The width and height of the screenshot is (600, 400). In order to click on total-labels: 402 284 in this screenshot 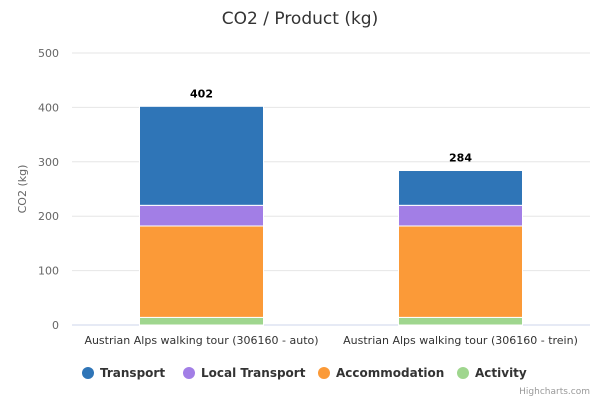, I will do `click(331, 125)`.